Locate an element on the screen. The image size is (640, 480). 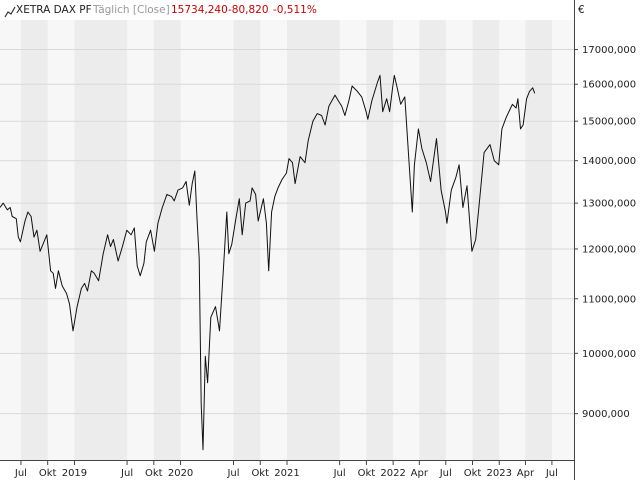
y-tick-label: 12000,000 is located at coordinates (609, 249).